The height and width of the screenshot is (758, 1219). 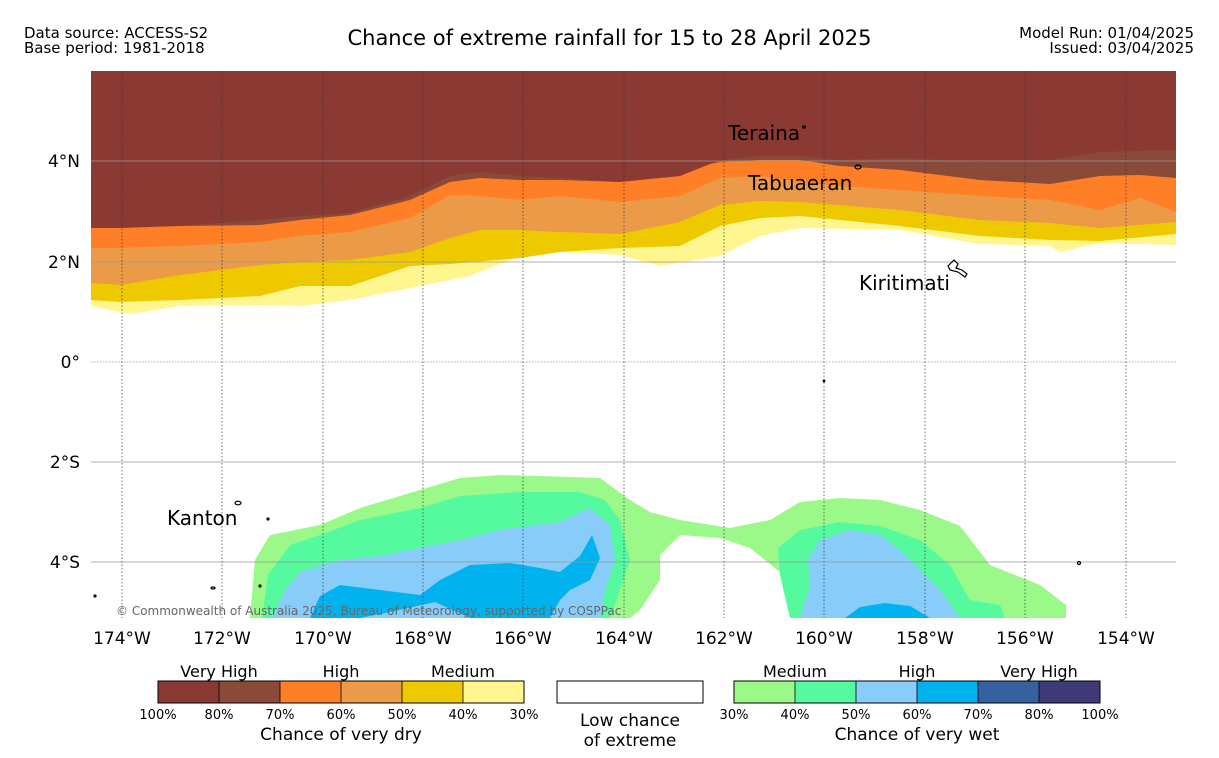 I want to click on place-label-kanton: Kanton, so click(x=202, y=518).